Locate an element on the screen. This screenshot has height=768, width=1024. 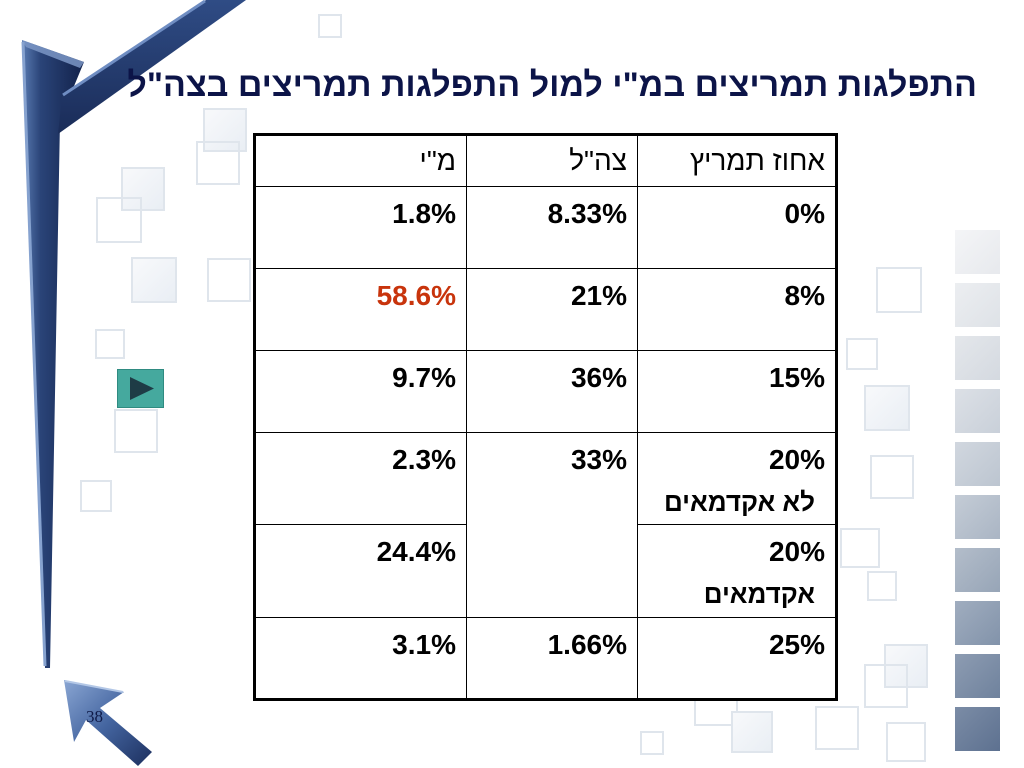
cell-incentive-percent: 0% is located at coordinates (737, 227).